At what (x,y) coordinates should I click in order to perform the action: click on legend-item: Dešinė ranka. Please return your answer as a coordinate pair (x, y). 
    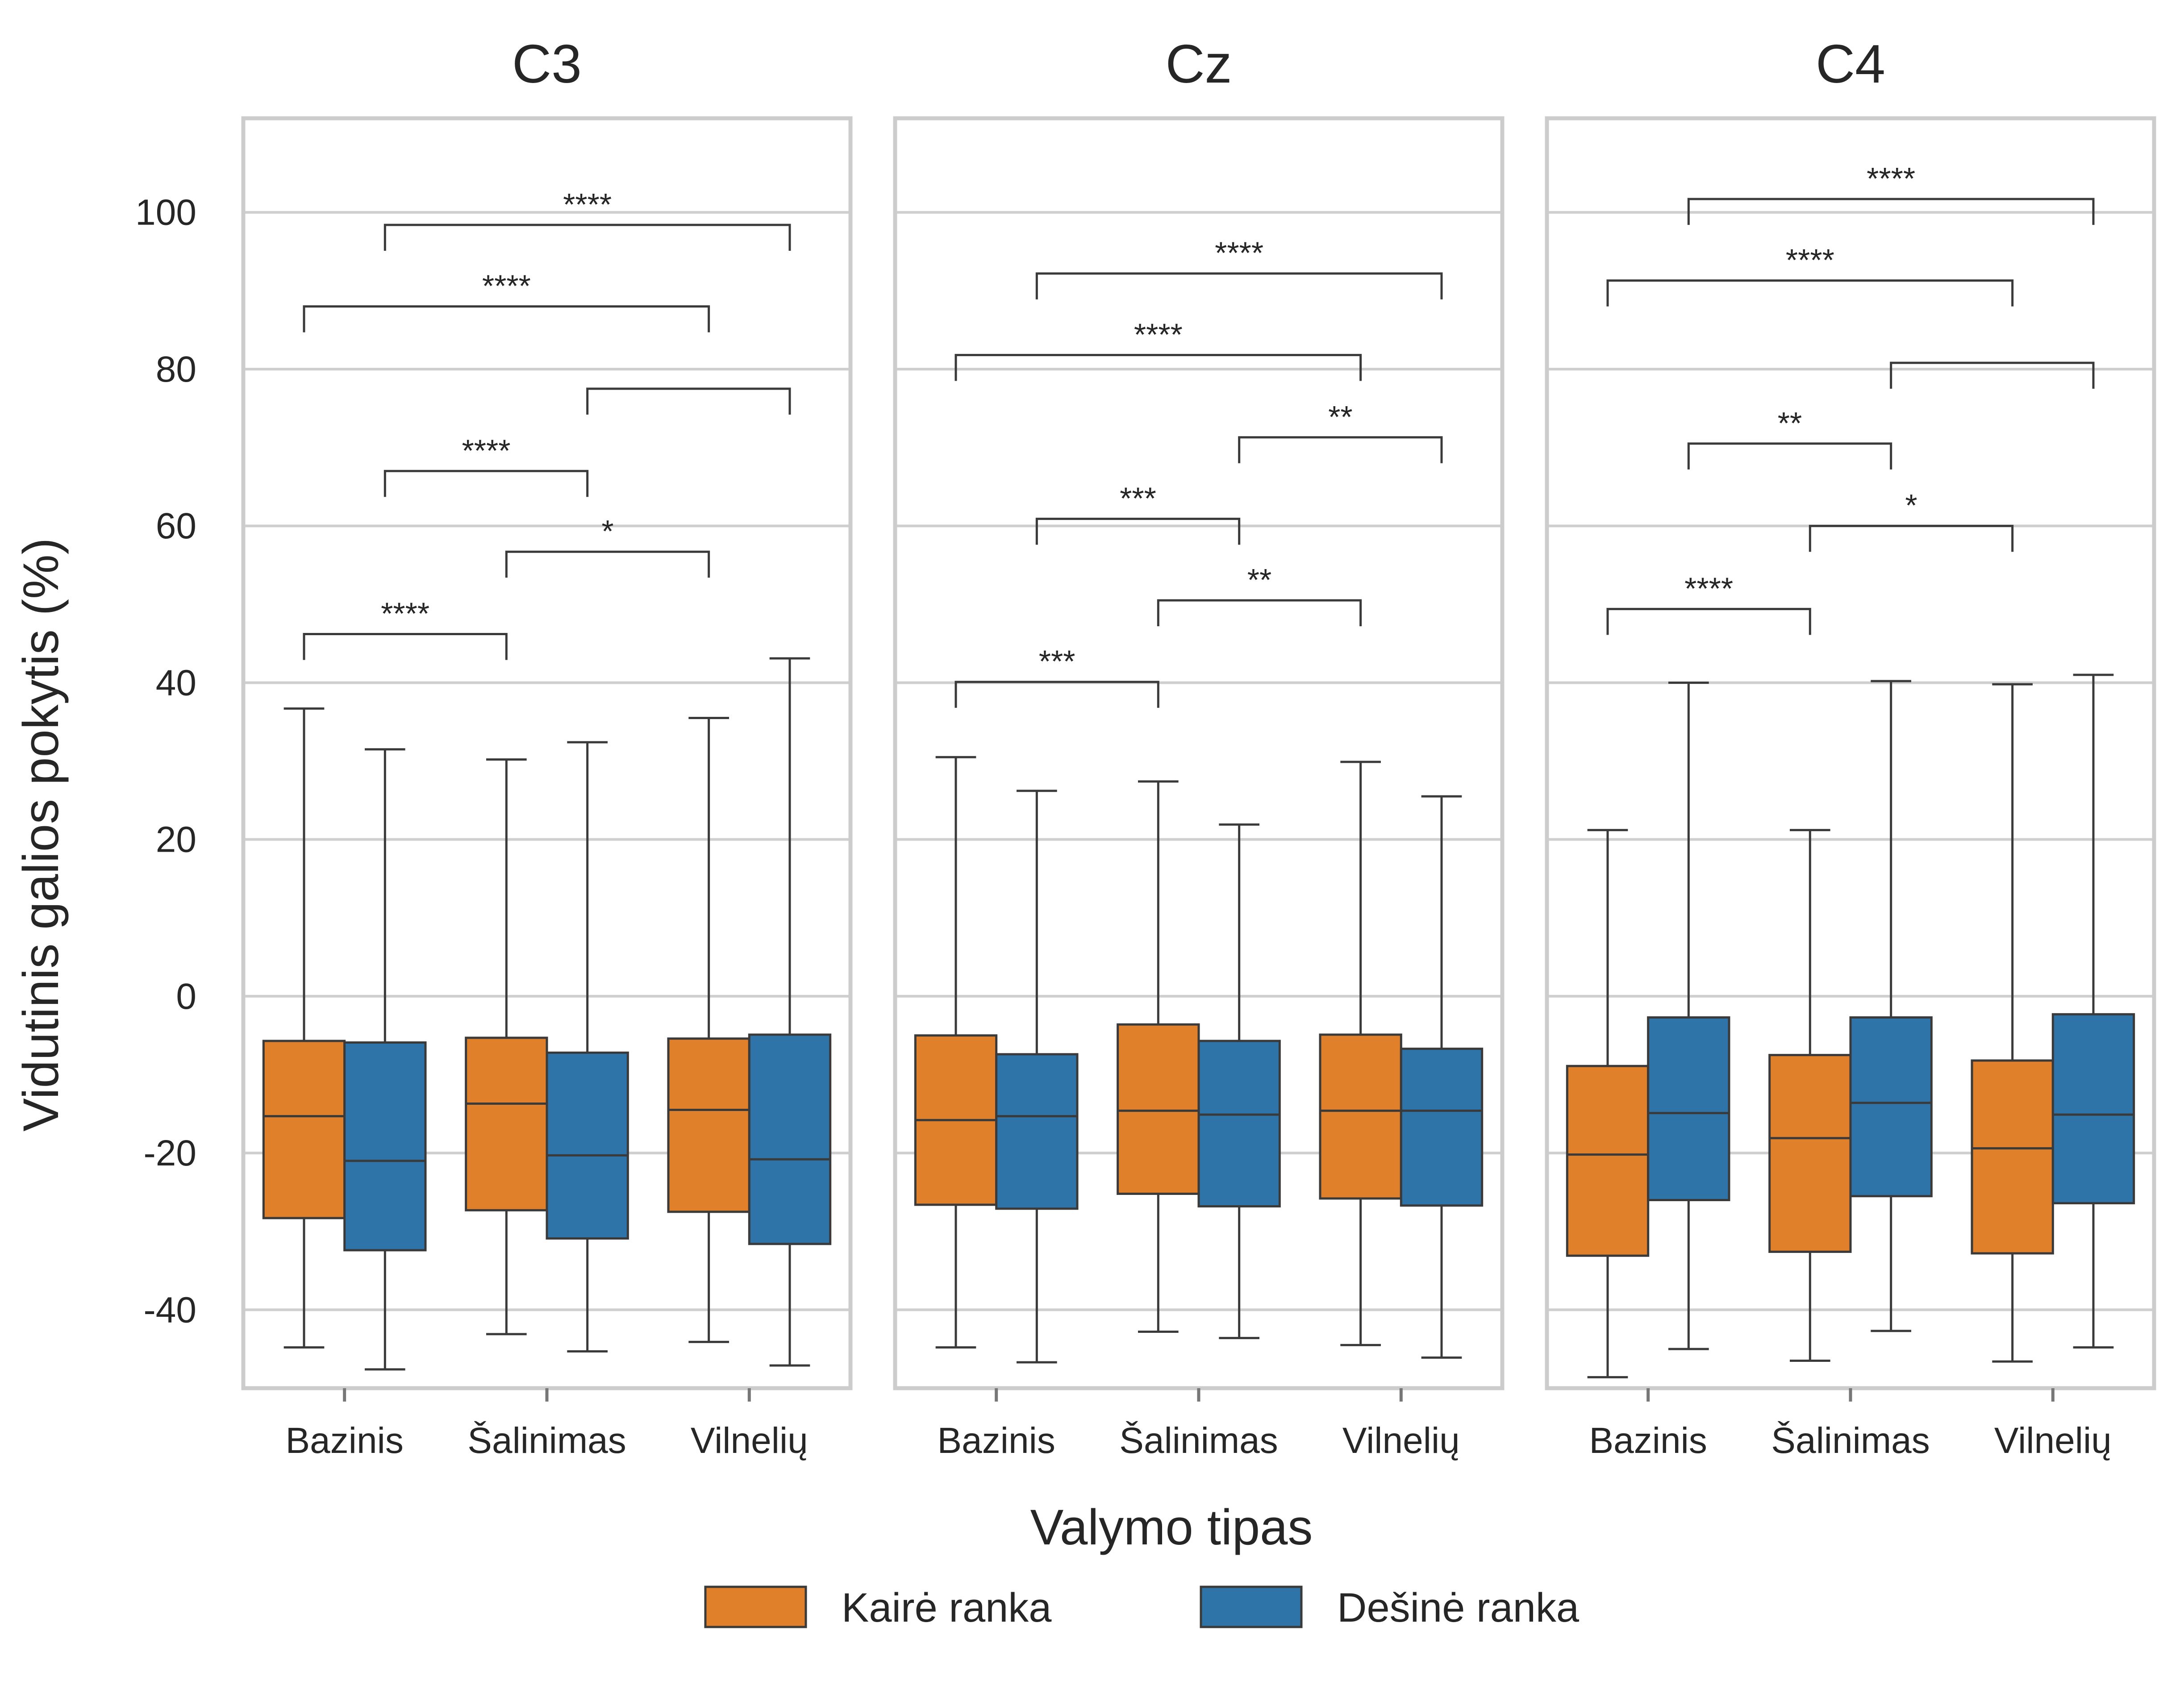
    Looking at the image, I should click on (1390, 1608).